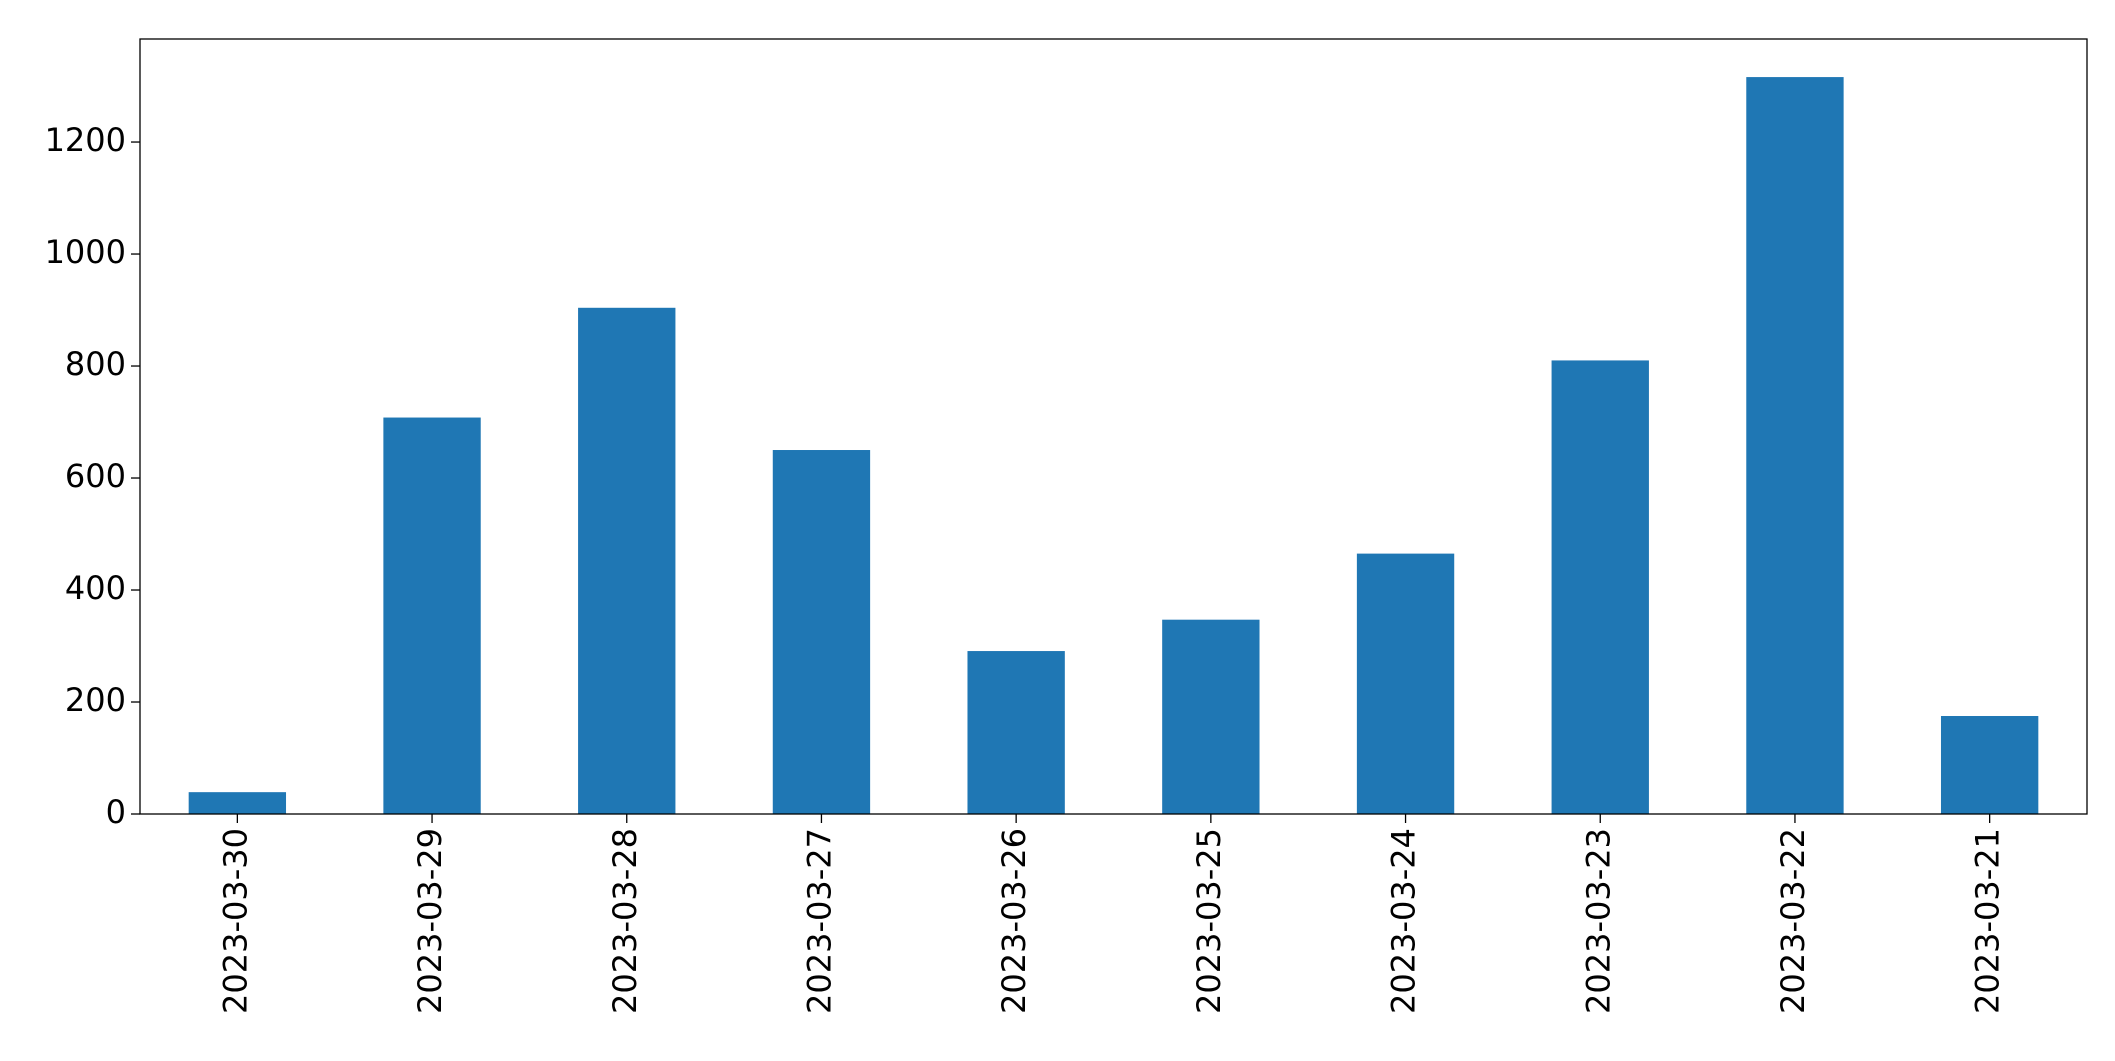  I want to click on x-tick-label: 2023-03-24, so click(1404, 921).